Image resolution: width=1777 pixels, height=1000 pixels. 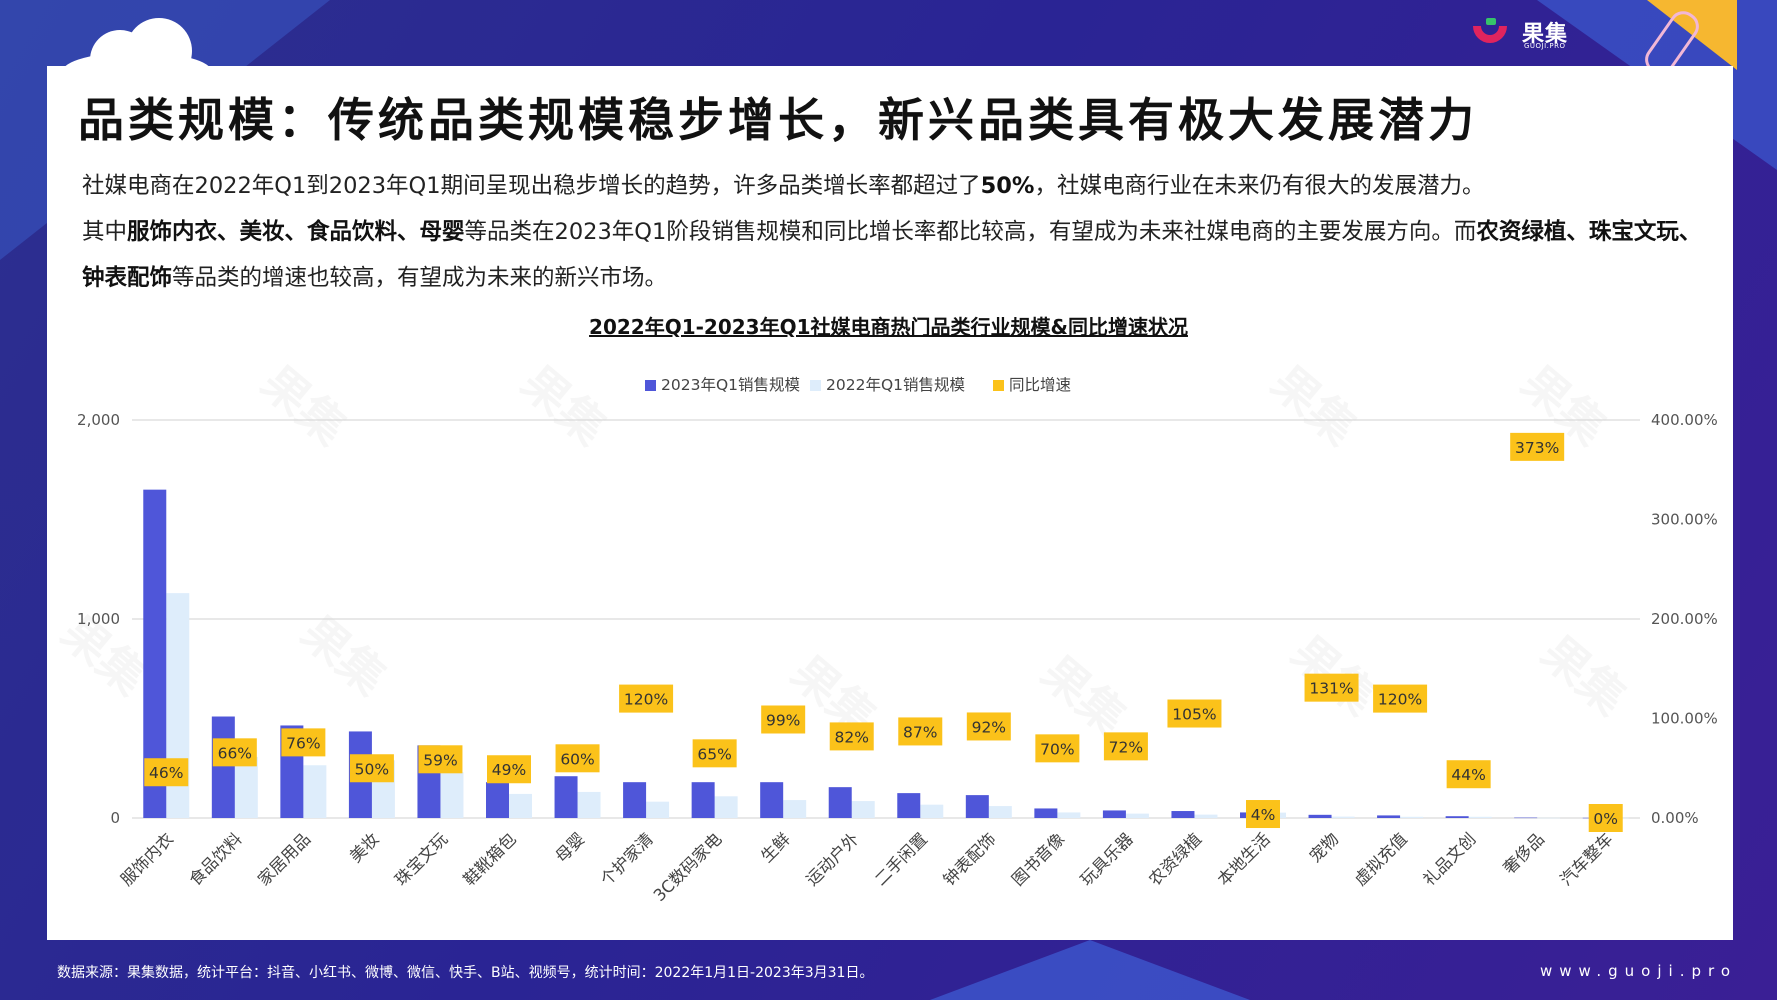 What do you see at coordinates (1545, 46) in the screenshot?
I see `logo-subtext: GUOJI.PRO` at bounding box center [1545, 46].